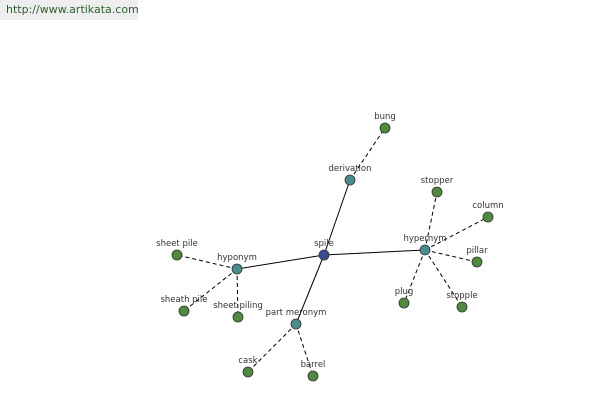 The height and width of the screenshot is (400, 600). What do you see at coordinates (313, 365) in the screenshot?
I see `node-label: barrel` at bounding box center [313, 365].